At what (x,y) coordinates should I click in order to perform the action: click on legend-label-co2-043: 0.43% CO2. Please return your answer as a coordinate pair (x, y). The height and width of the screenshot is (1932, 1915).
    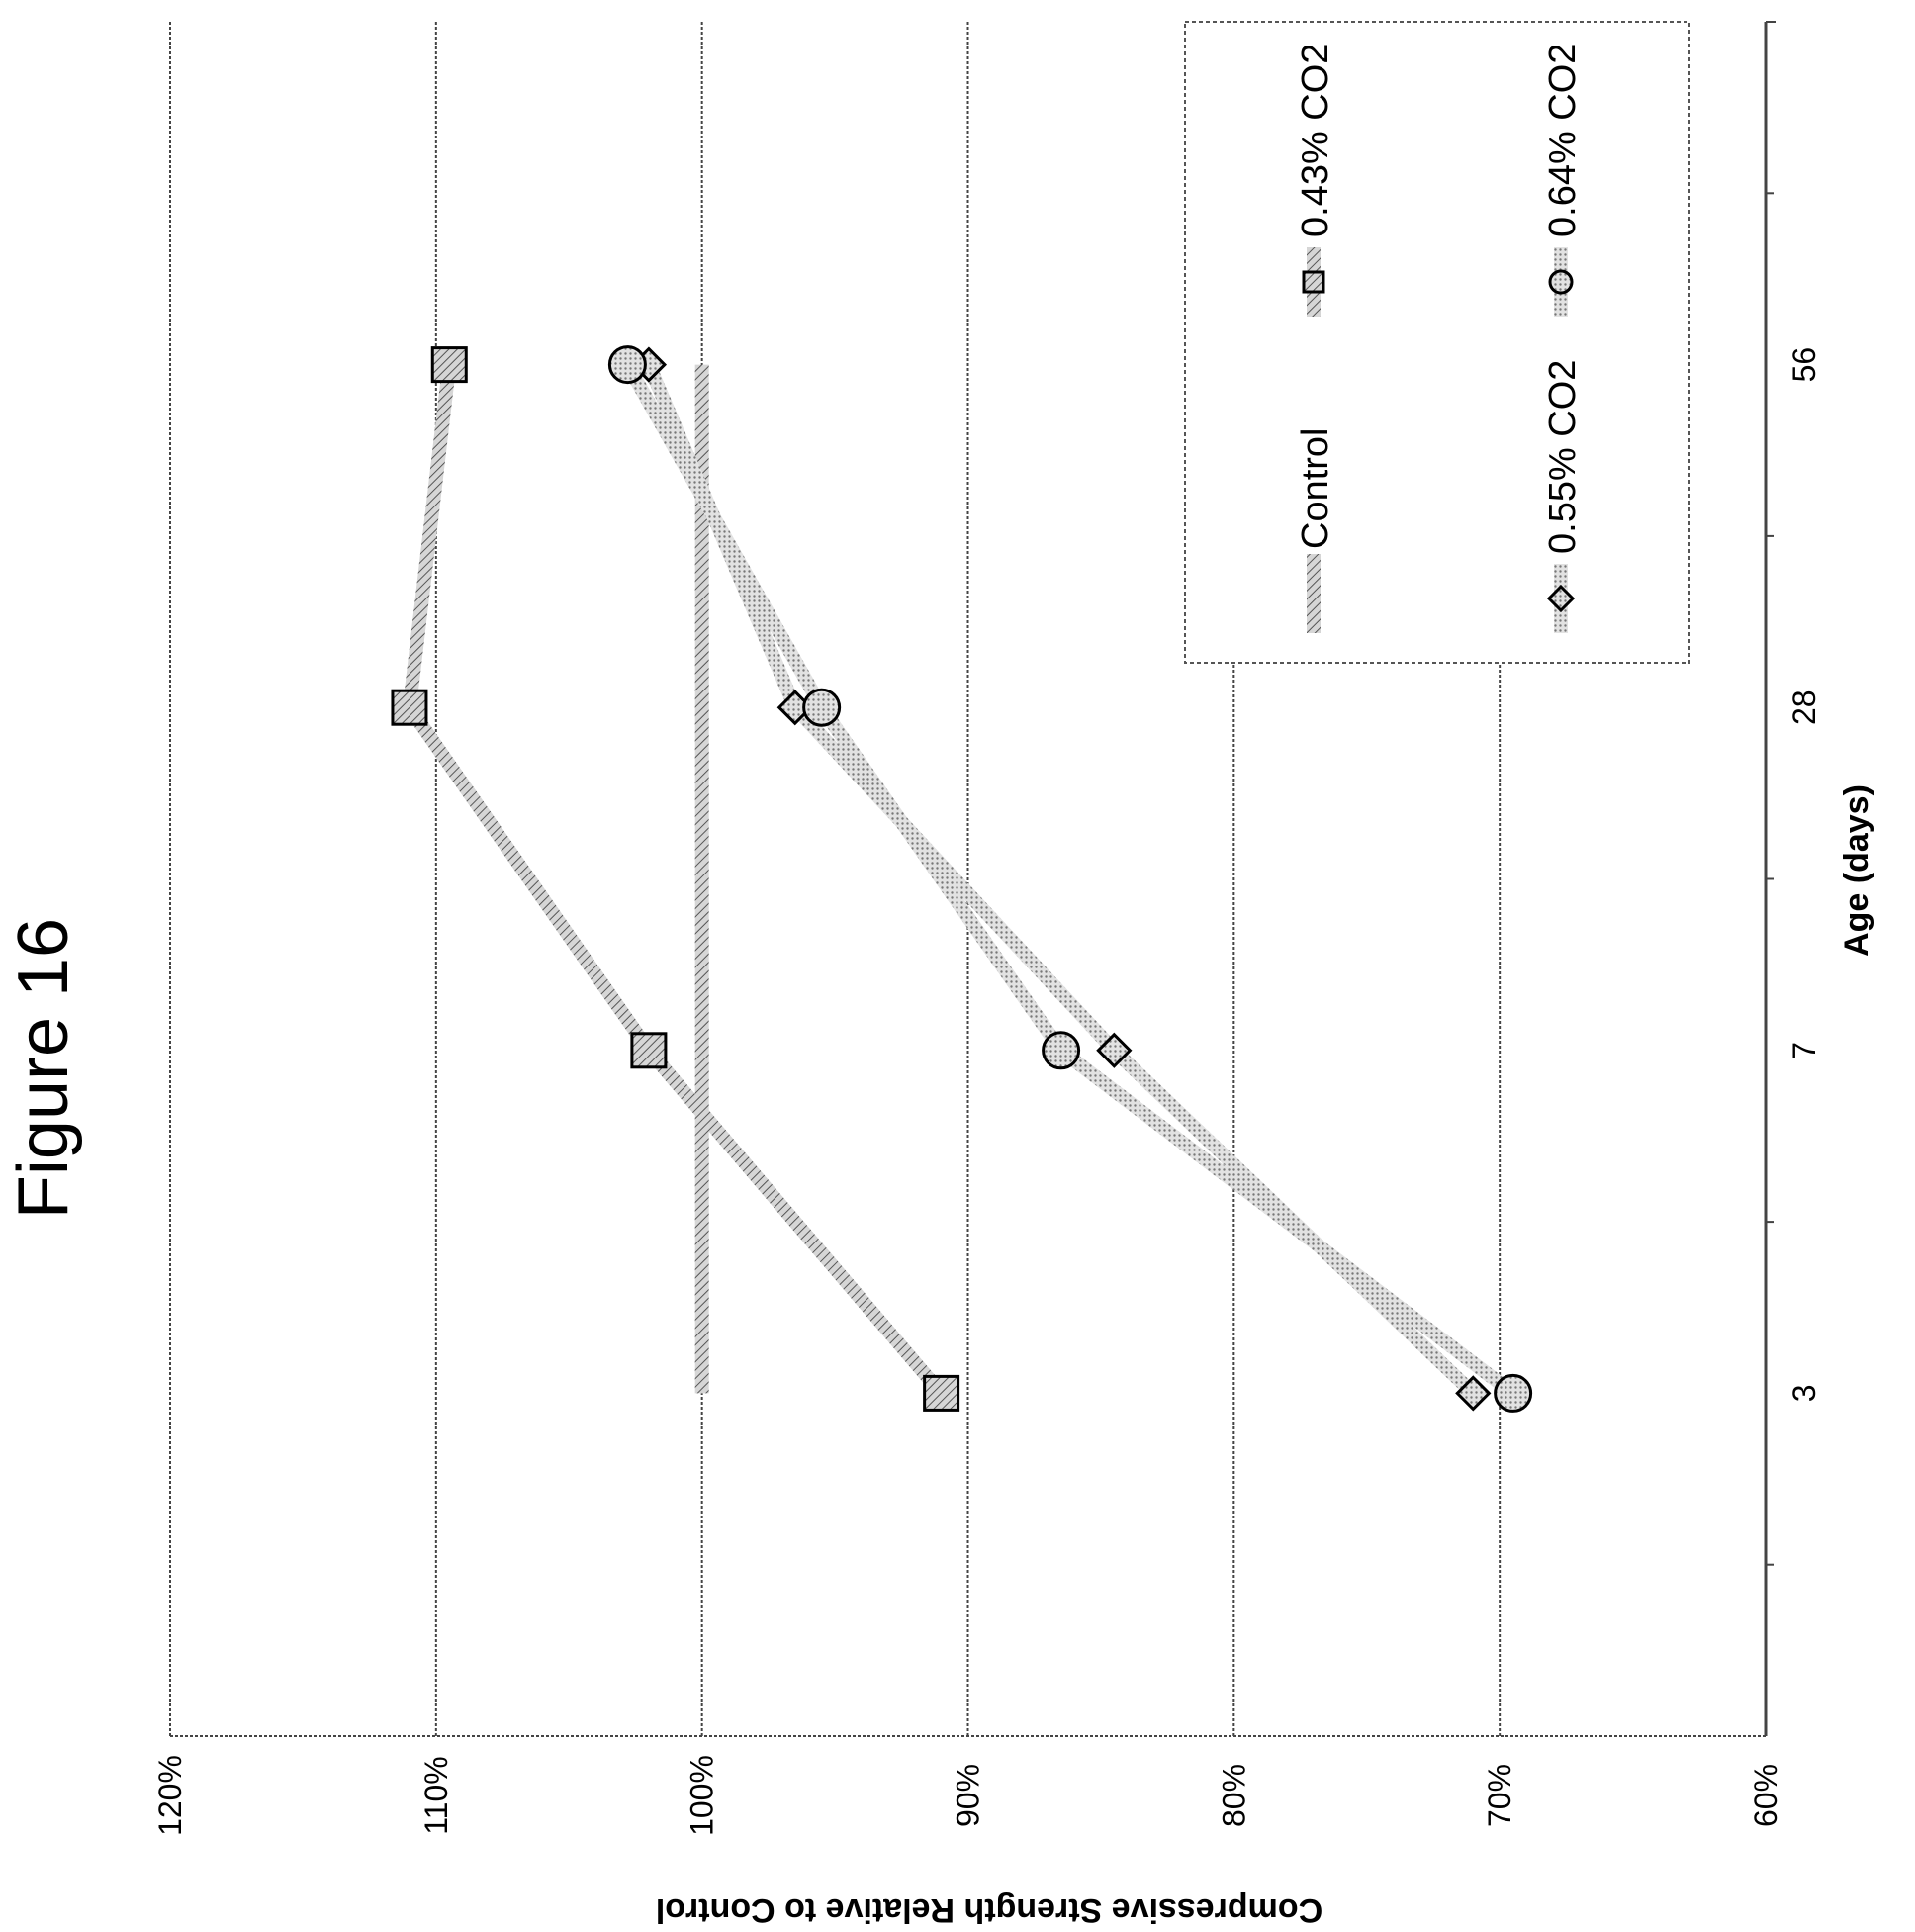
    Looking at the image, I should click on (1315, 141).